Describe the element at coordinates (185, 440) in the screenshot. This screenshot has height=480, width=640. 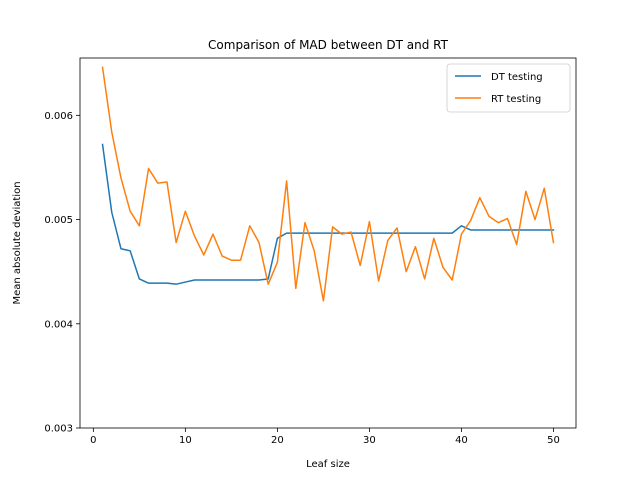
I see `x-tick-label: 10` at that location.